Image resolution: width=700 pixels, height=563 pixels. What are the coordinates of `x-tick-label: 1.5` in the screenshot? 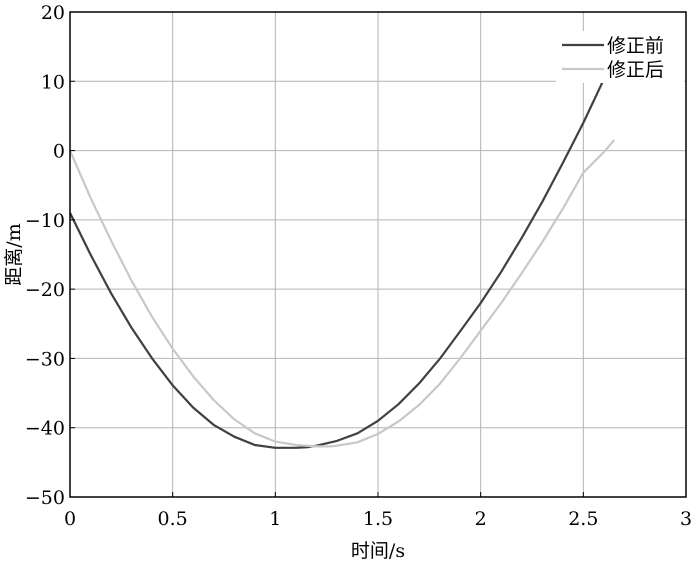 It's located at (378, 519).